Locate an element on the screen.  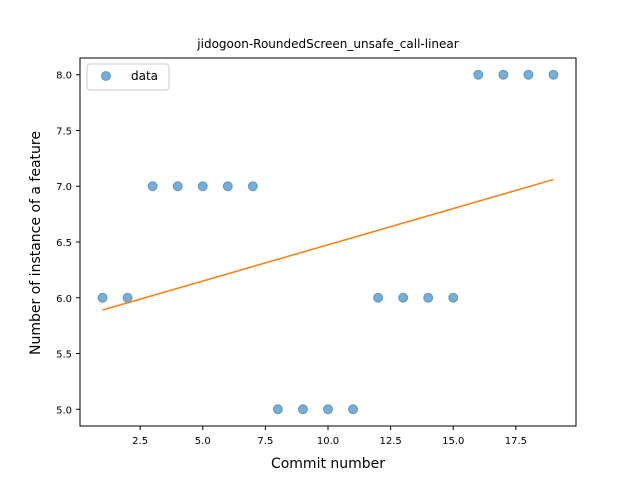
legend-marker is located at coordinates (106, 76).